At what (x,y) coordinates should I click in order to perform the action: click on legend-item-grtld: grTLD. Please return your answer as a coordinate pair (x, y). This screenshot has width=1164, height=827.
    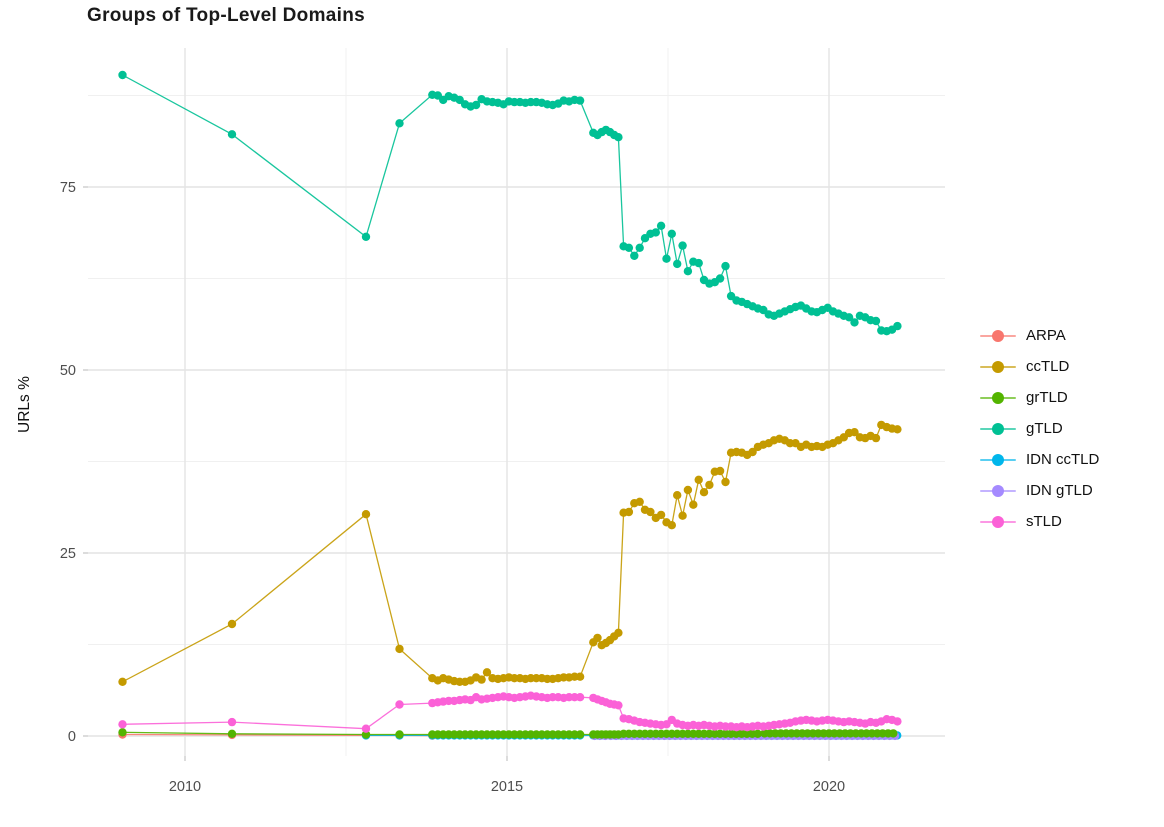
    Looking at the image, I should click on (1039, 397).